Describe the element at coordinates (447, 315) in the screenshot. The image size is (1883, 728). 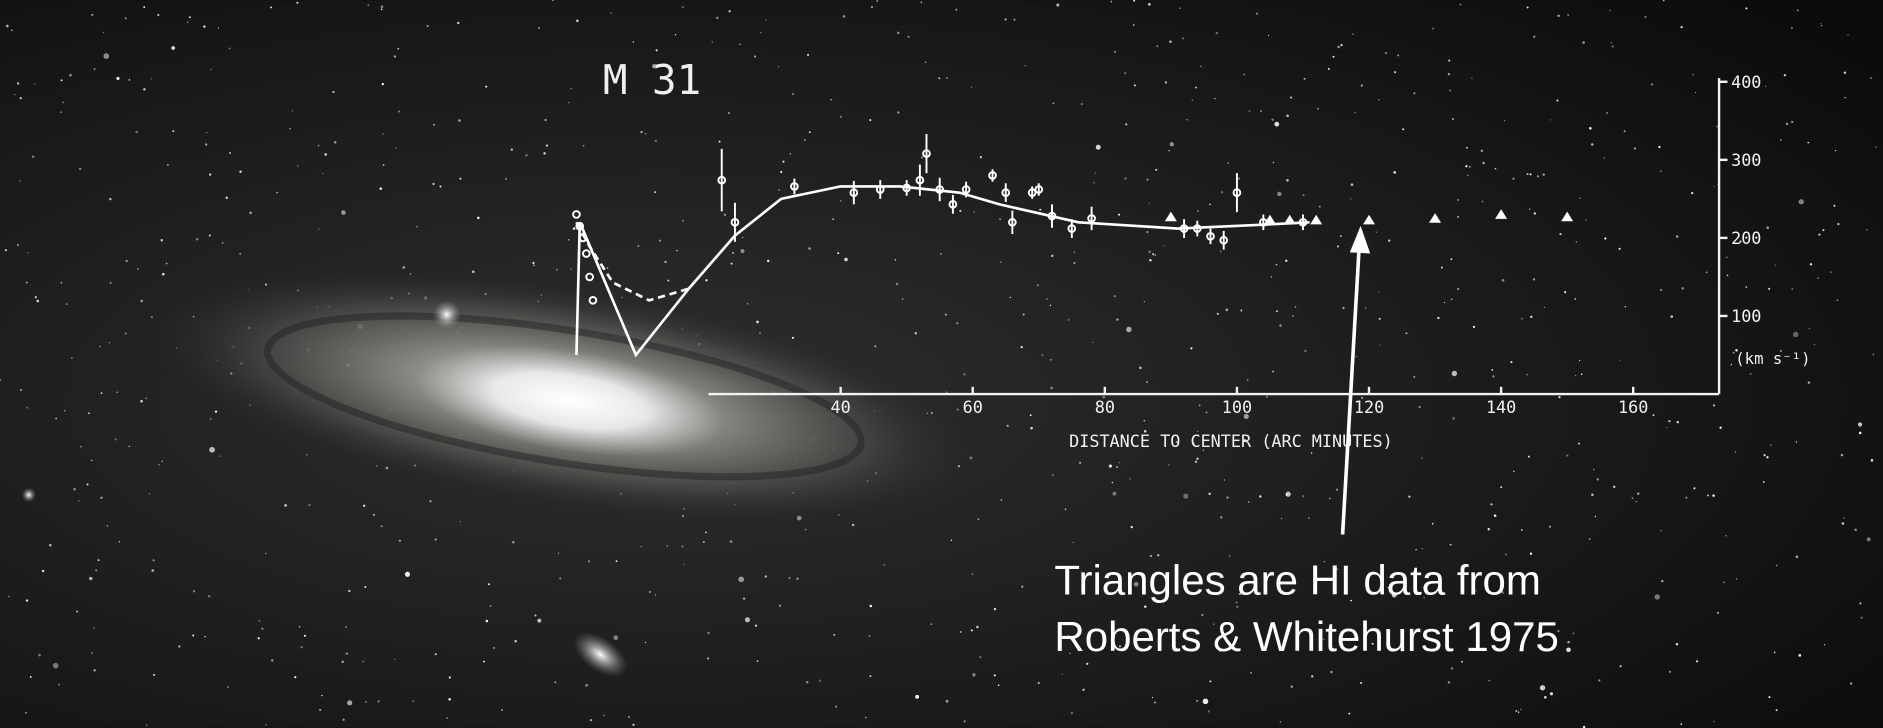
I see `companion-galaxy` at that location.